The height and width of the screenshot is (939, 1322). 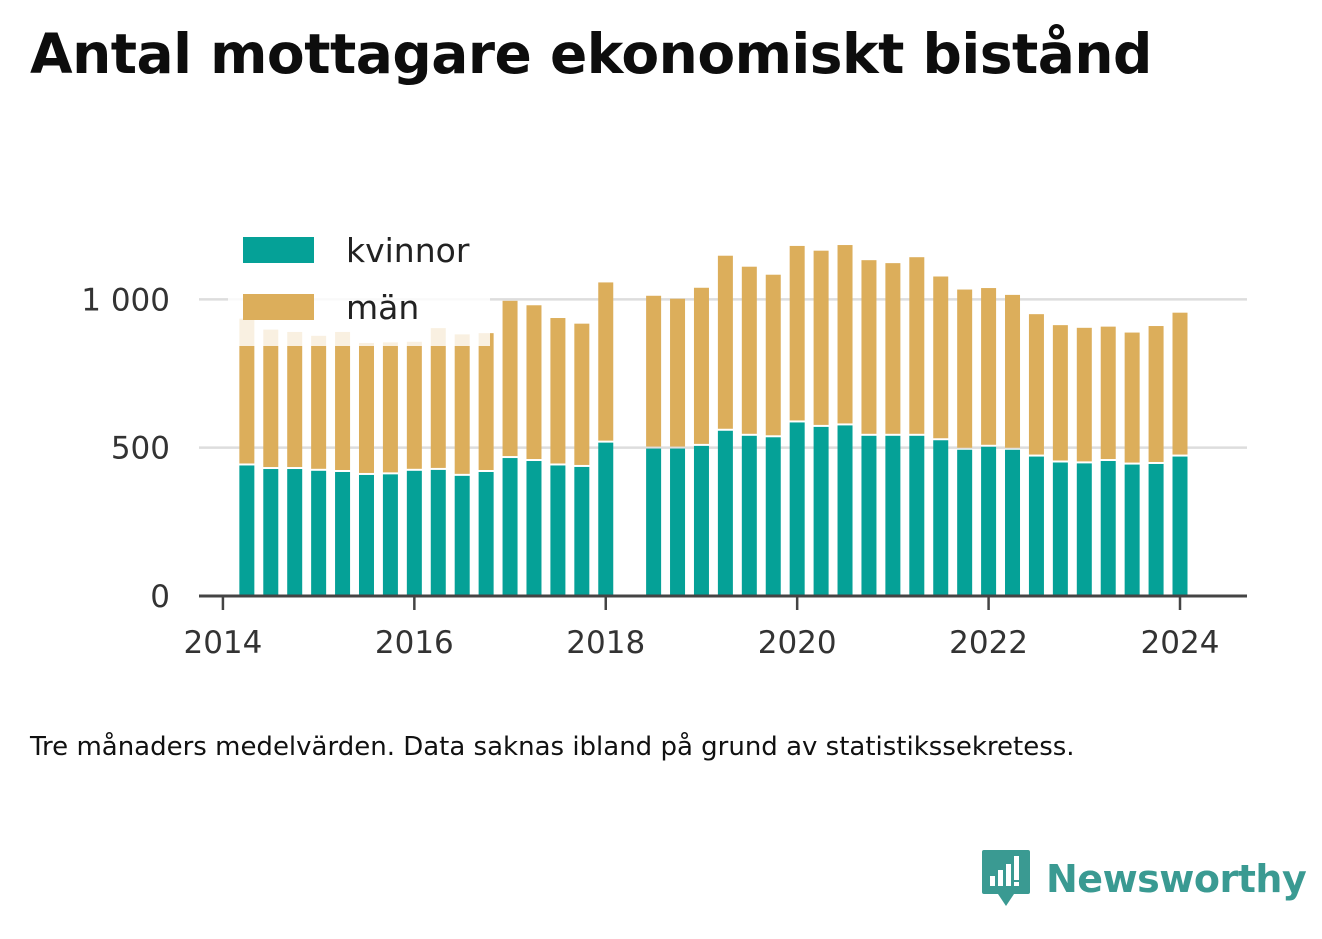 I want to click on legend-label: kvinnor, so click(x=408, y=250).